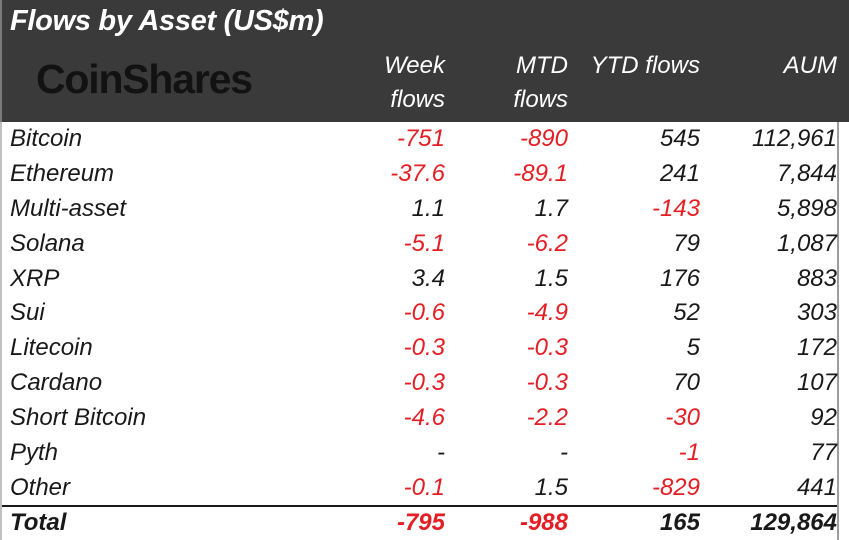 The height and width of the screenshot is (540, 849). I want to click on column-header-week-line1: Week, so click(414, 65).